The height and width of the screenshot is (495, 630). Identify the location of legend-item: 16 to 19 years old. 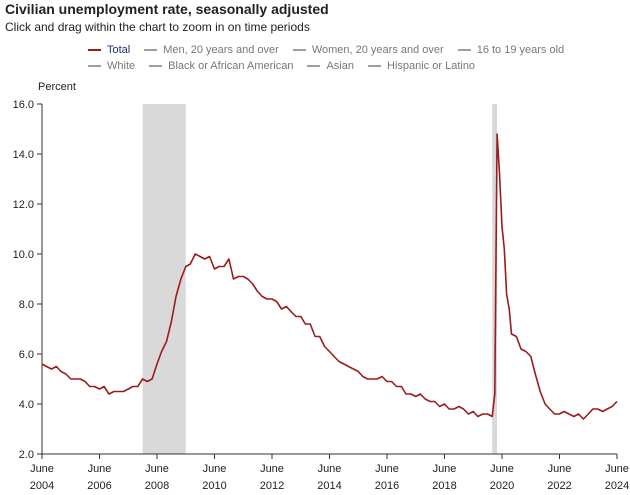
(511, 50).